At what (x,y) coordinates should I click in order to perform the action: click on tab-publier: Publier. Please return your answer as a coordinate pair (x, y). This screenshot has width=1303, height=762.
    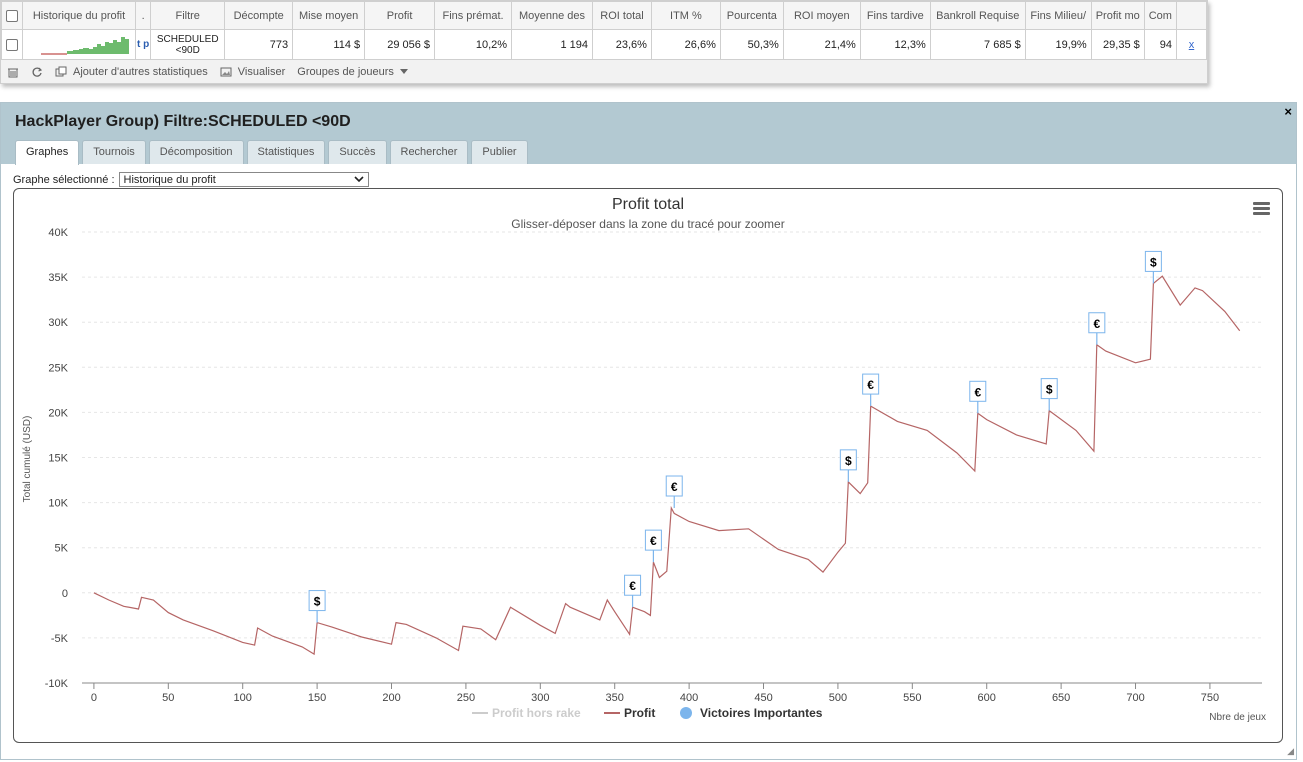
    Looking at the image, I should click on (499, 152).